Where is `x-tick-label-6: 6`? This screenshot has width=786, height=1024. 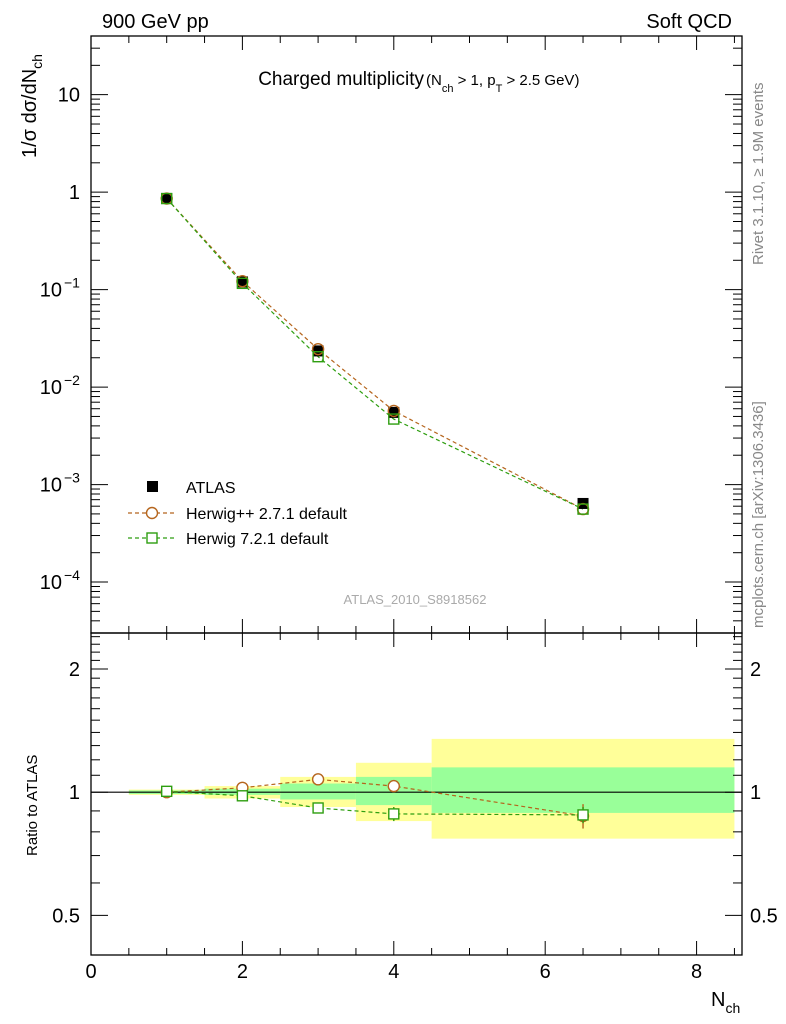 x-tick-label-6: 6 is located at coordinates (545, 972).